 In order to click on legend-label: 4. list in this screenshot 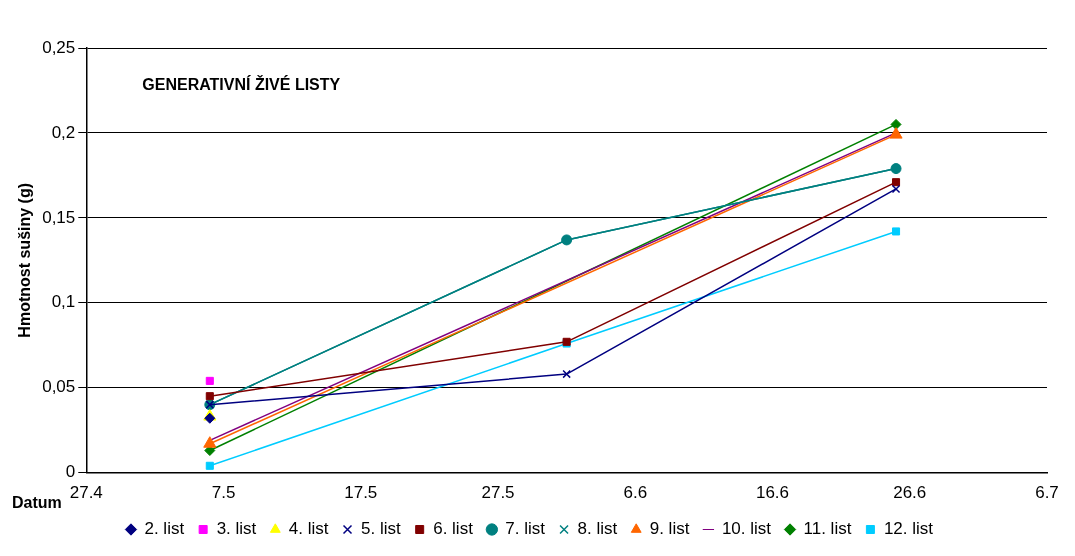, I will do `click(308, 529)`.